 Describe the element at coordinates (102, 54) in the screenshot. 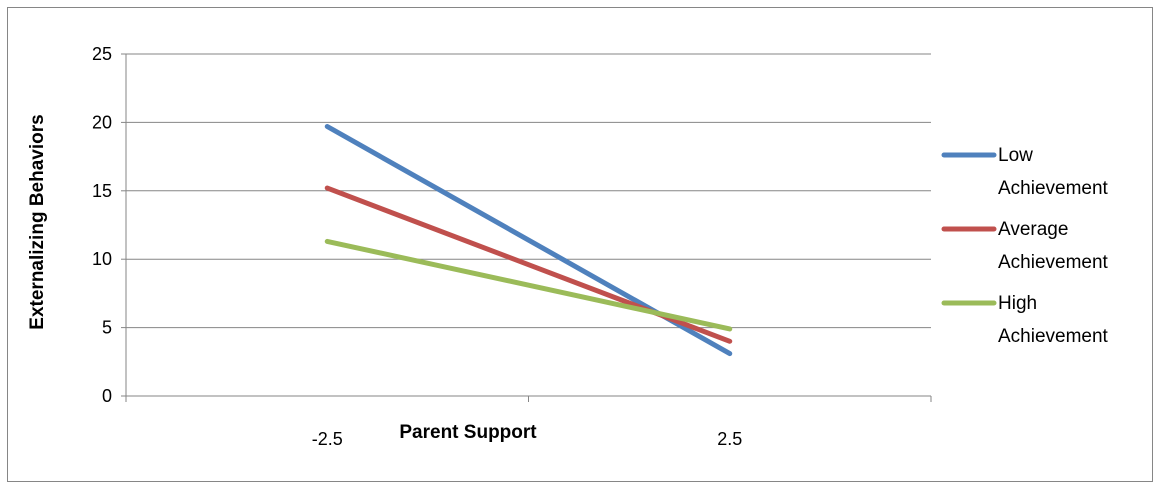

I see `y-tick-label: 25` at that location.